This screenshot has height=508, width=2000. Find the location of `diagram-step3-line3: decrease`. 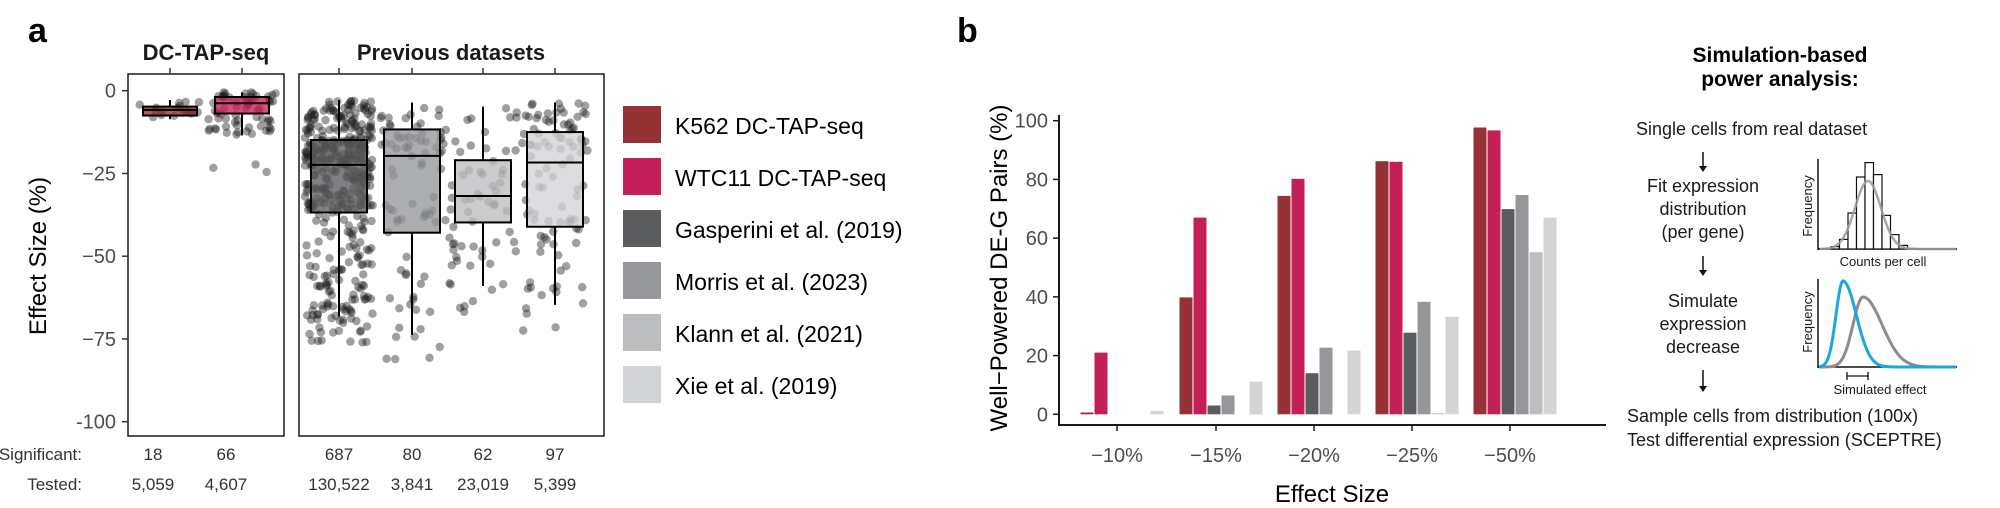

diagram-step3-line3: decrease is located at coordinates (1703, 347).